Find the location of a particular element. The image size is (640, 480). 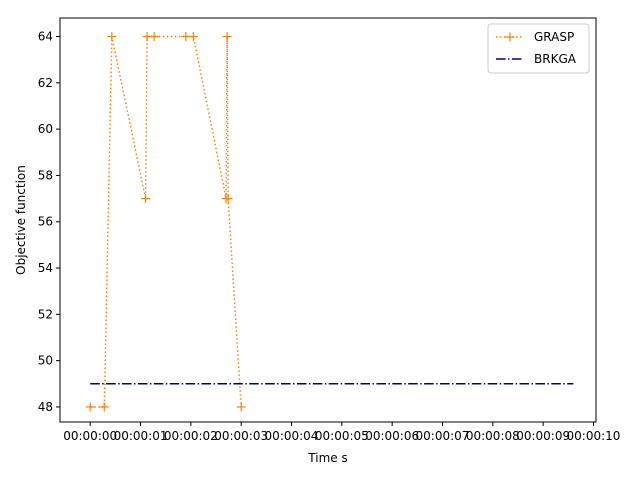

y-tick-label: 60 is located at coordinates (45, 129).